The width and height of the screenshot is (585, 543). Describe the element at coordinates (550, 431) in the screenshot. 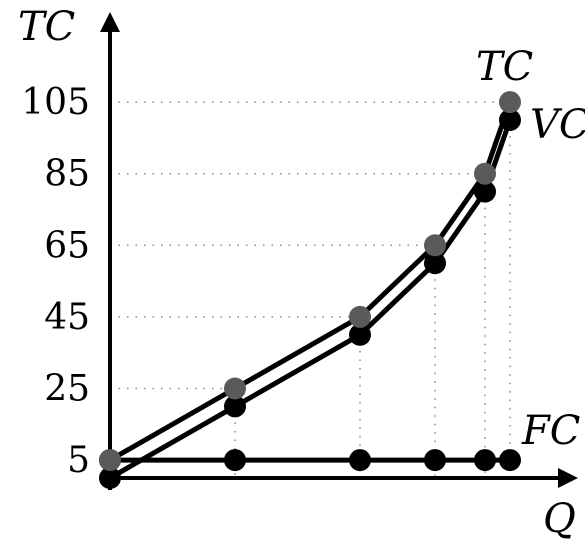

I see `series-label-fc: FC` at that location.